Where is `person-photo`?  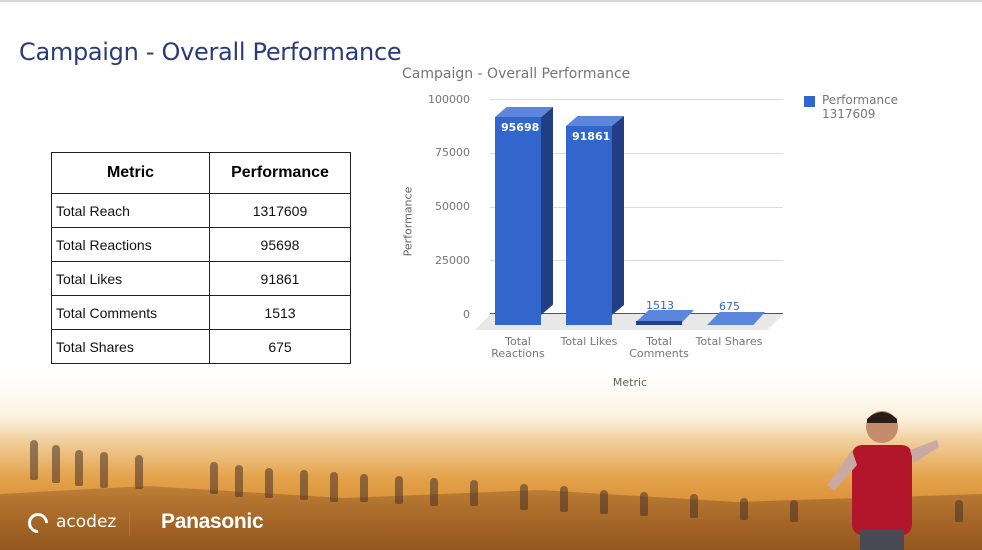
person-photo is located at coordinates (883, 480).